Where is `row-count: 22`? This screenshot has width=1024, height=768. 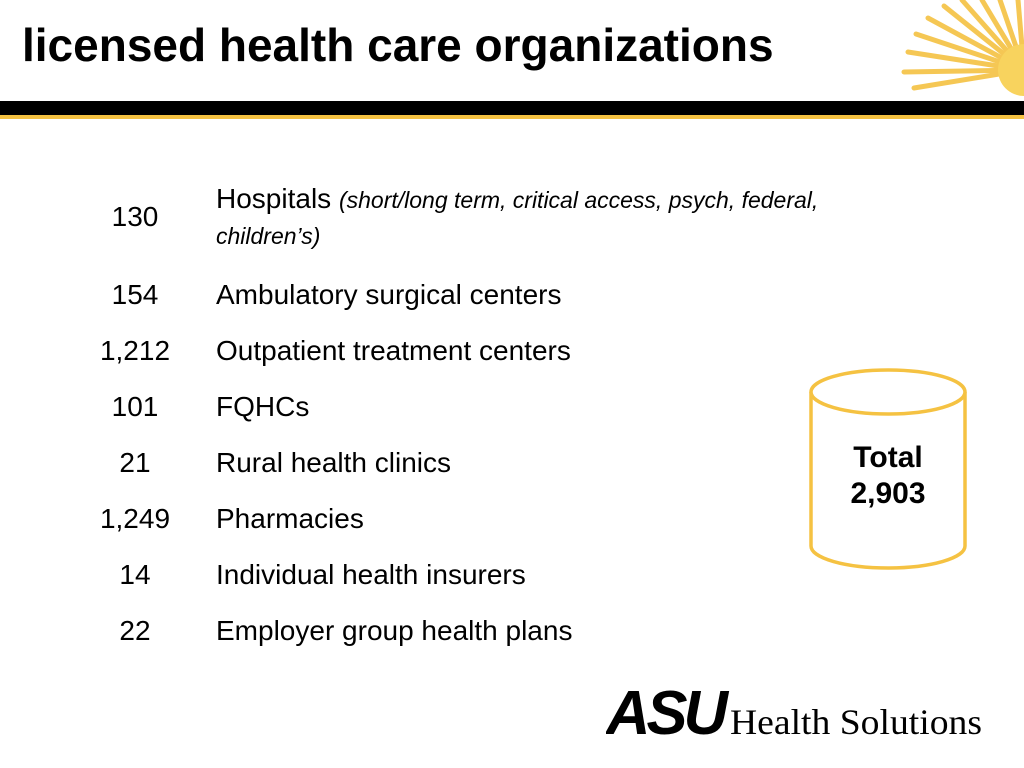 row-count: 22 is located at coordinates (135, 630).